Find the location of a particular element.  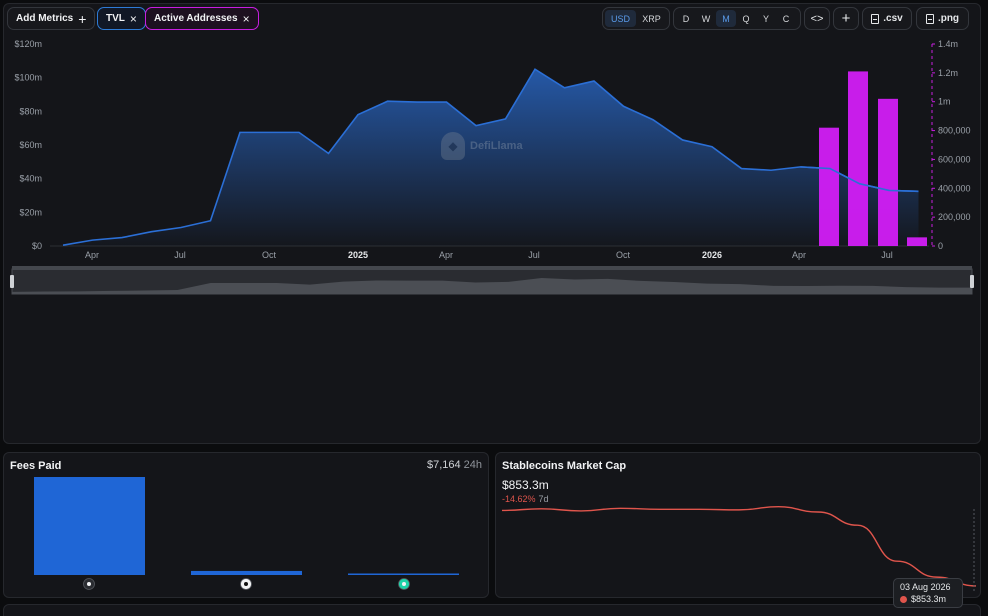

stablecoins-market-cap-card: Stablecoins Market Cap $853.3m -14.62% 7d is located at coordinates (738, 525).